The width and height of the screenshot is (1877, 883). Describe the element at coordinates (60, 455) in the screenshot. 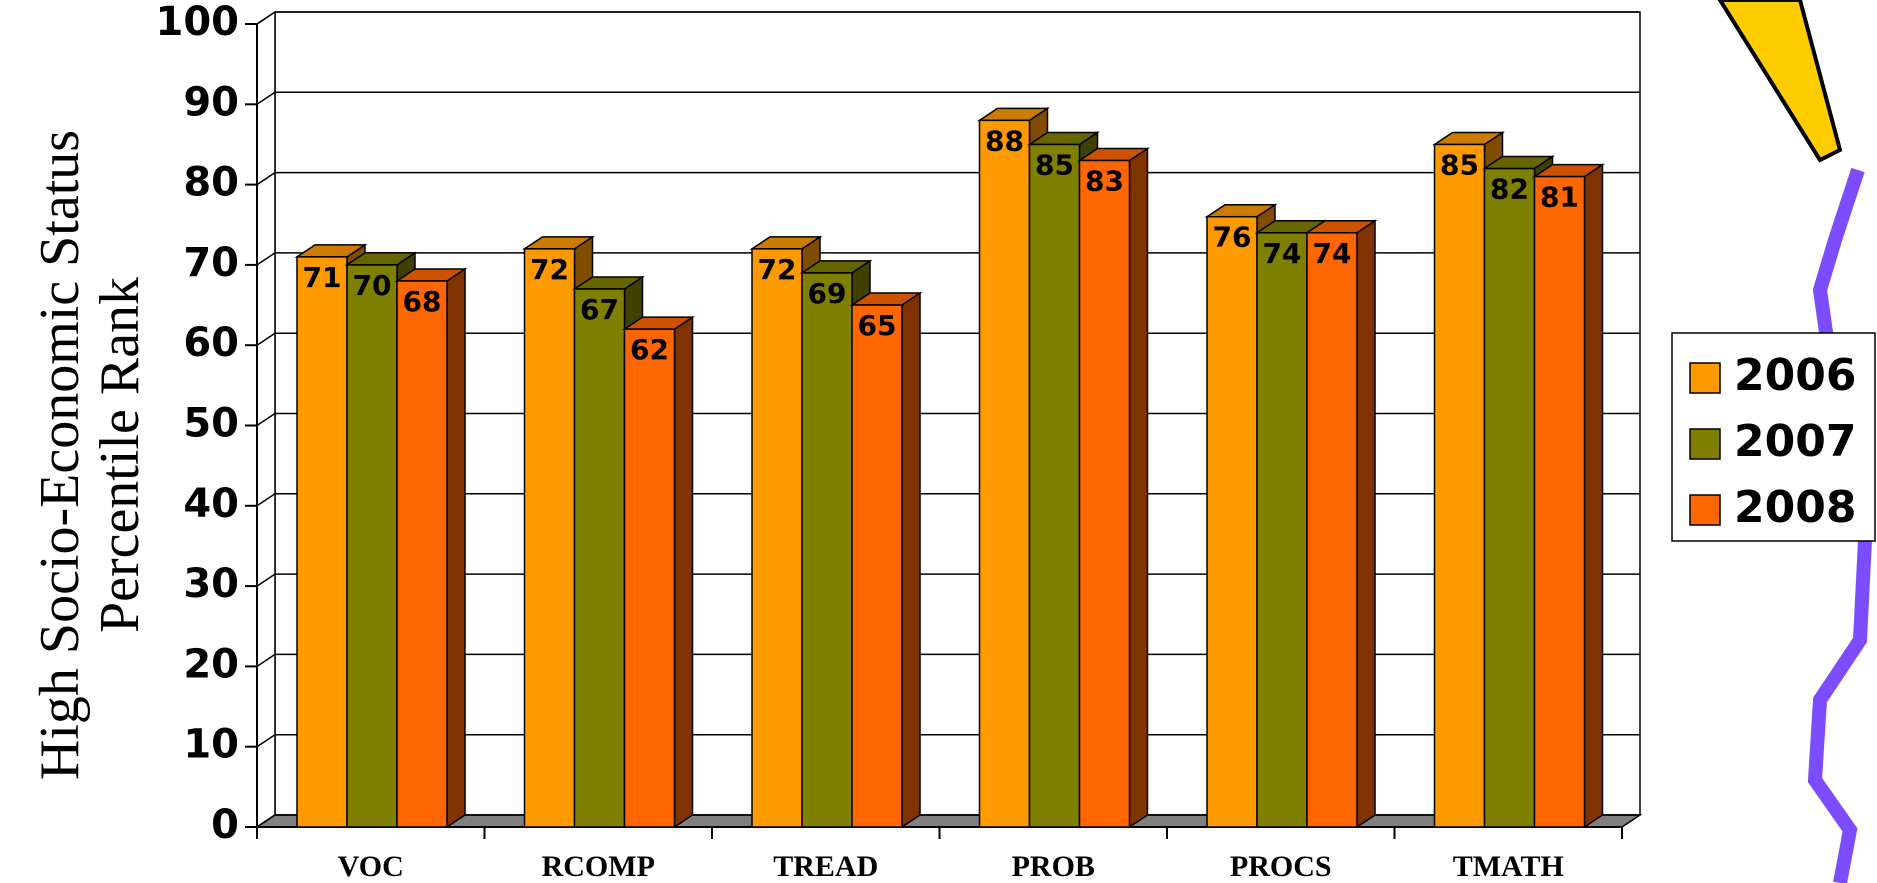

I see `y-axis-label: High Socio-Economic Status` at that location.